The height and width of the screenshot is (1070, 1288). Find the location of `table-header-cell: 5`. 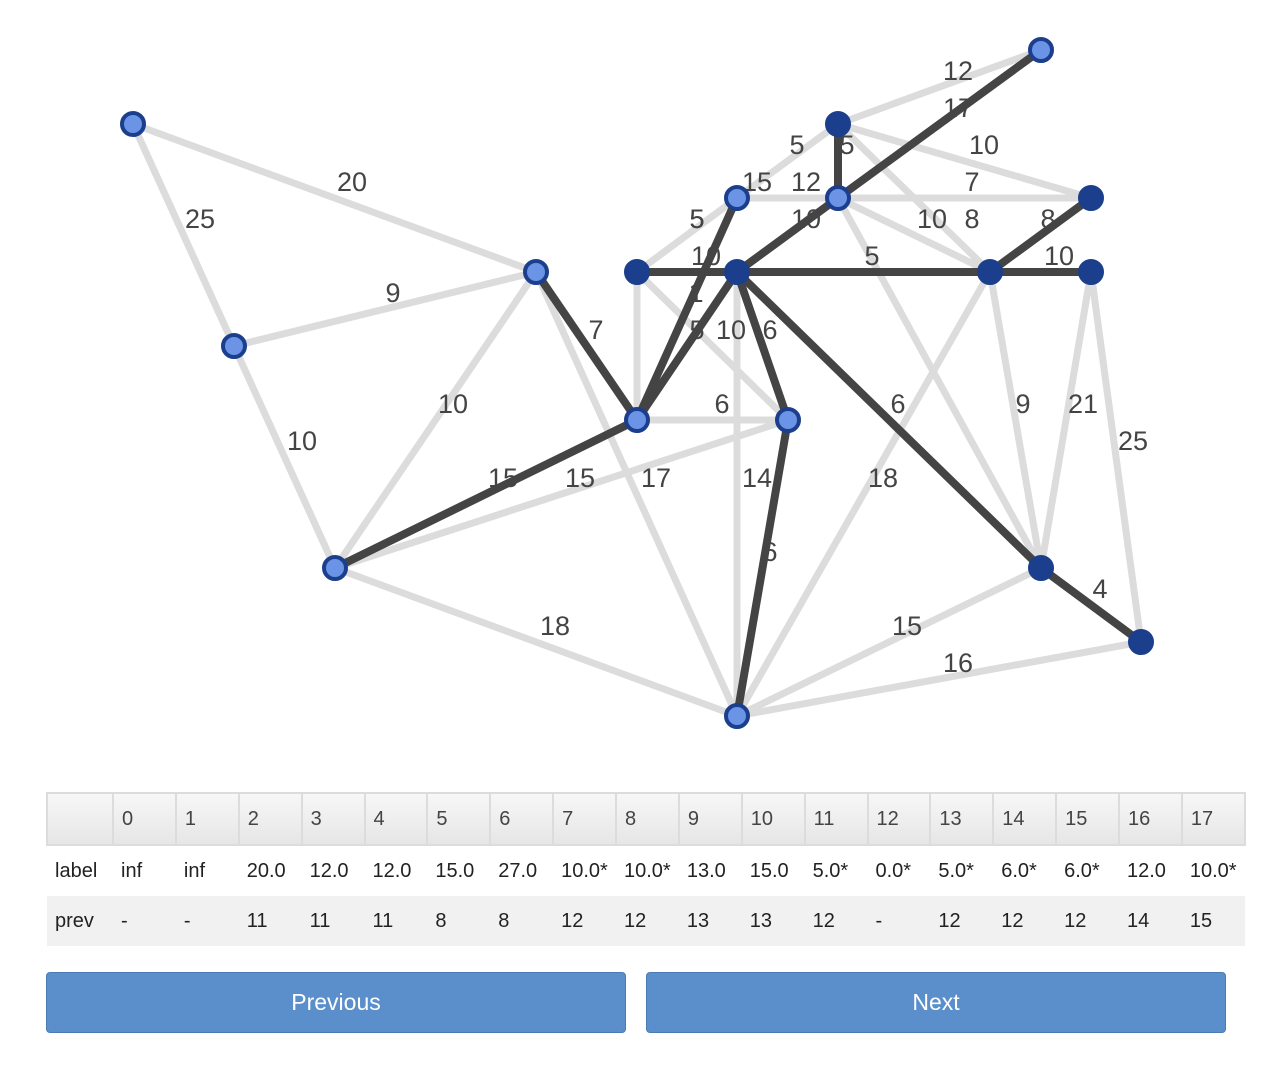

table-header-cell: 5 is located at coordinates (459, 819).